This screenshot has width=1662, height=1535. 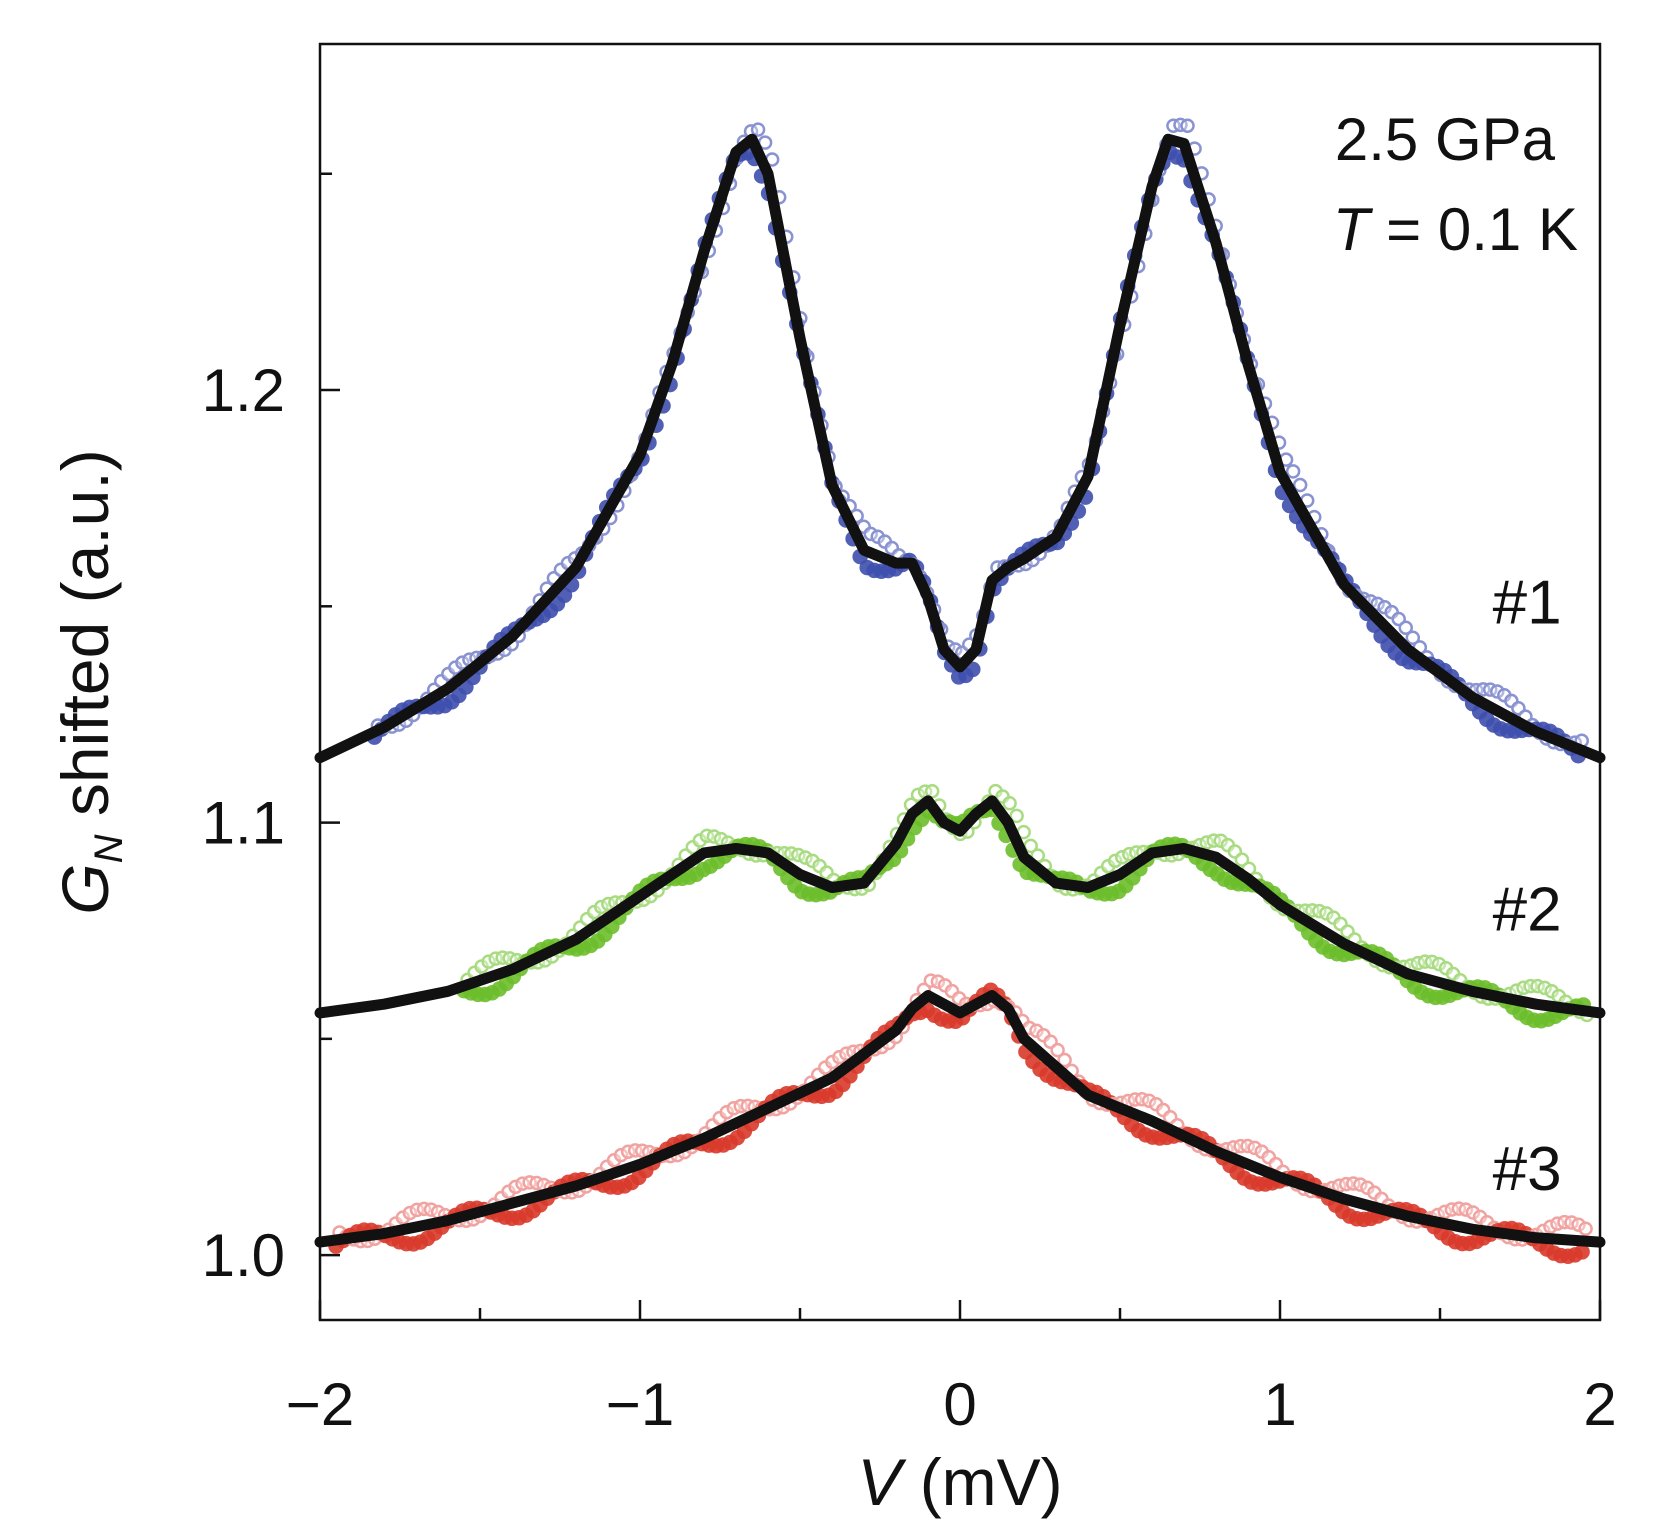 What do you see at coordinates (1279, 1404) in the screenshot?
I see `x-tick-label: 1` at bounding box center [1279, 1404].